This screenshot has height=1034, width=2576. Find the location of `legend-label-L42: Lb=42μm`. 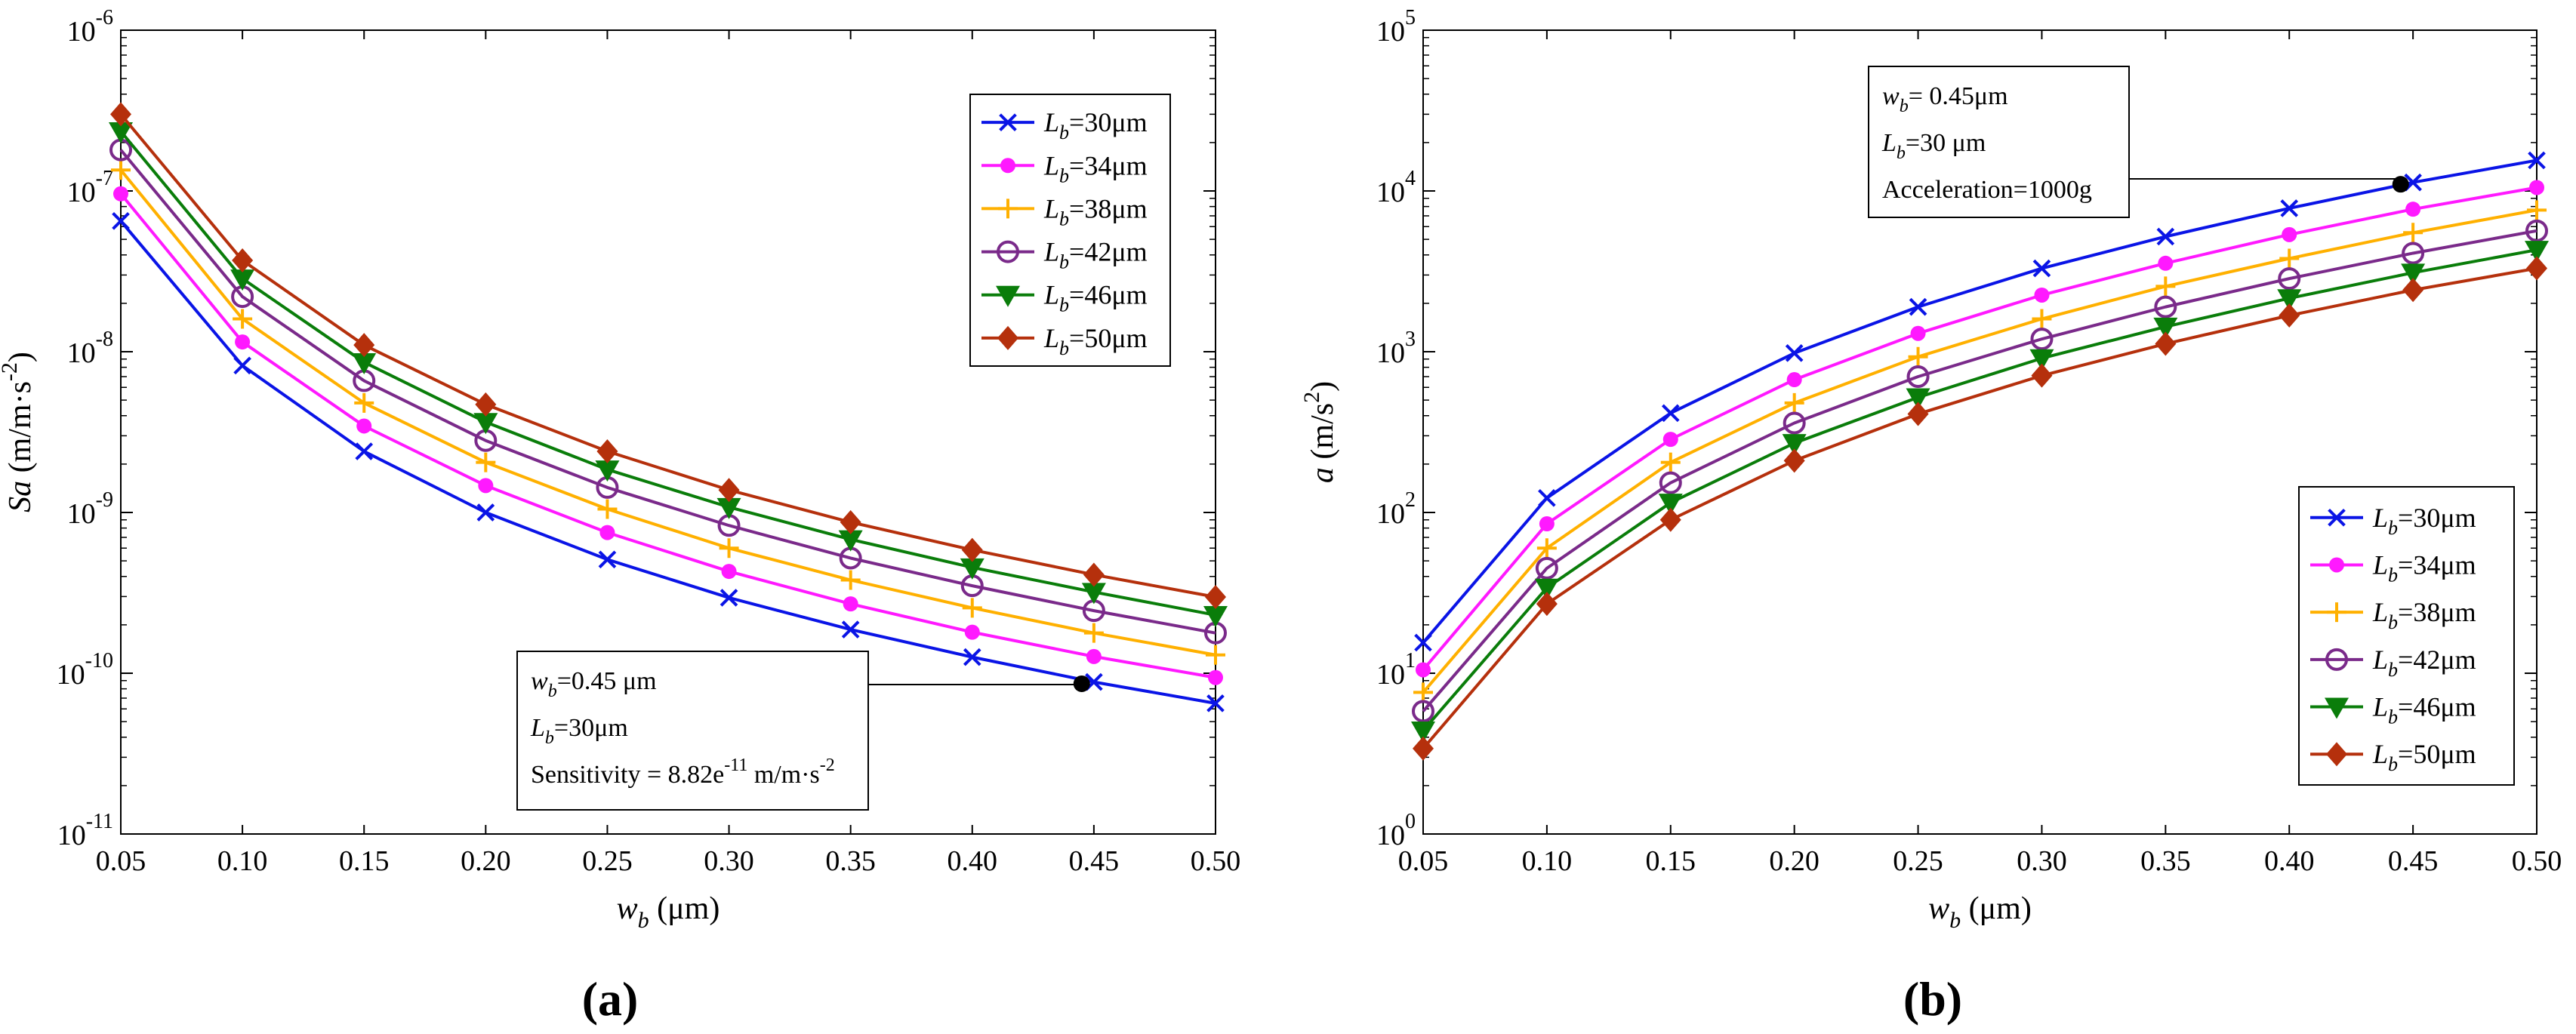

legend-label-L42: Lb=42μm is located at coordinates (2424, 663).